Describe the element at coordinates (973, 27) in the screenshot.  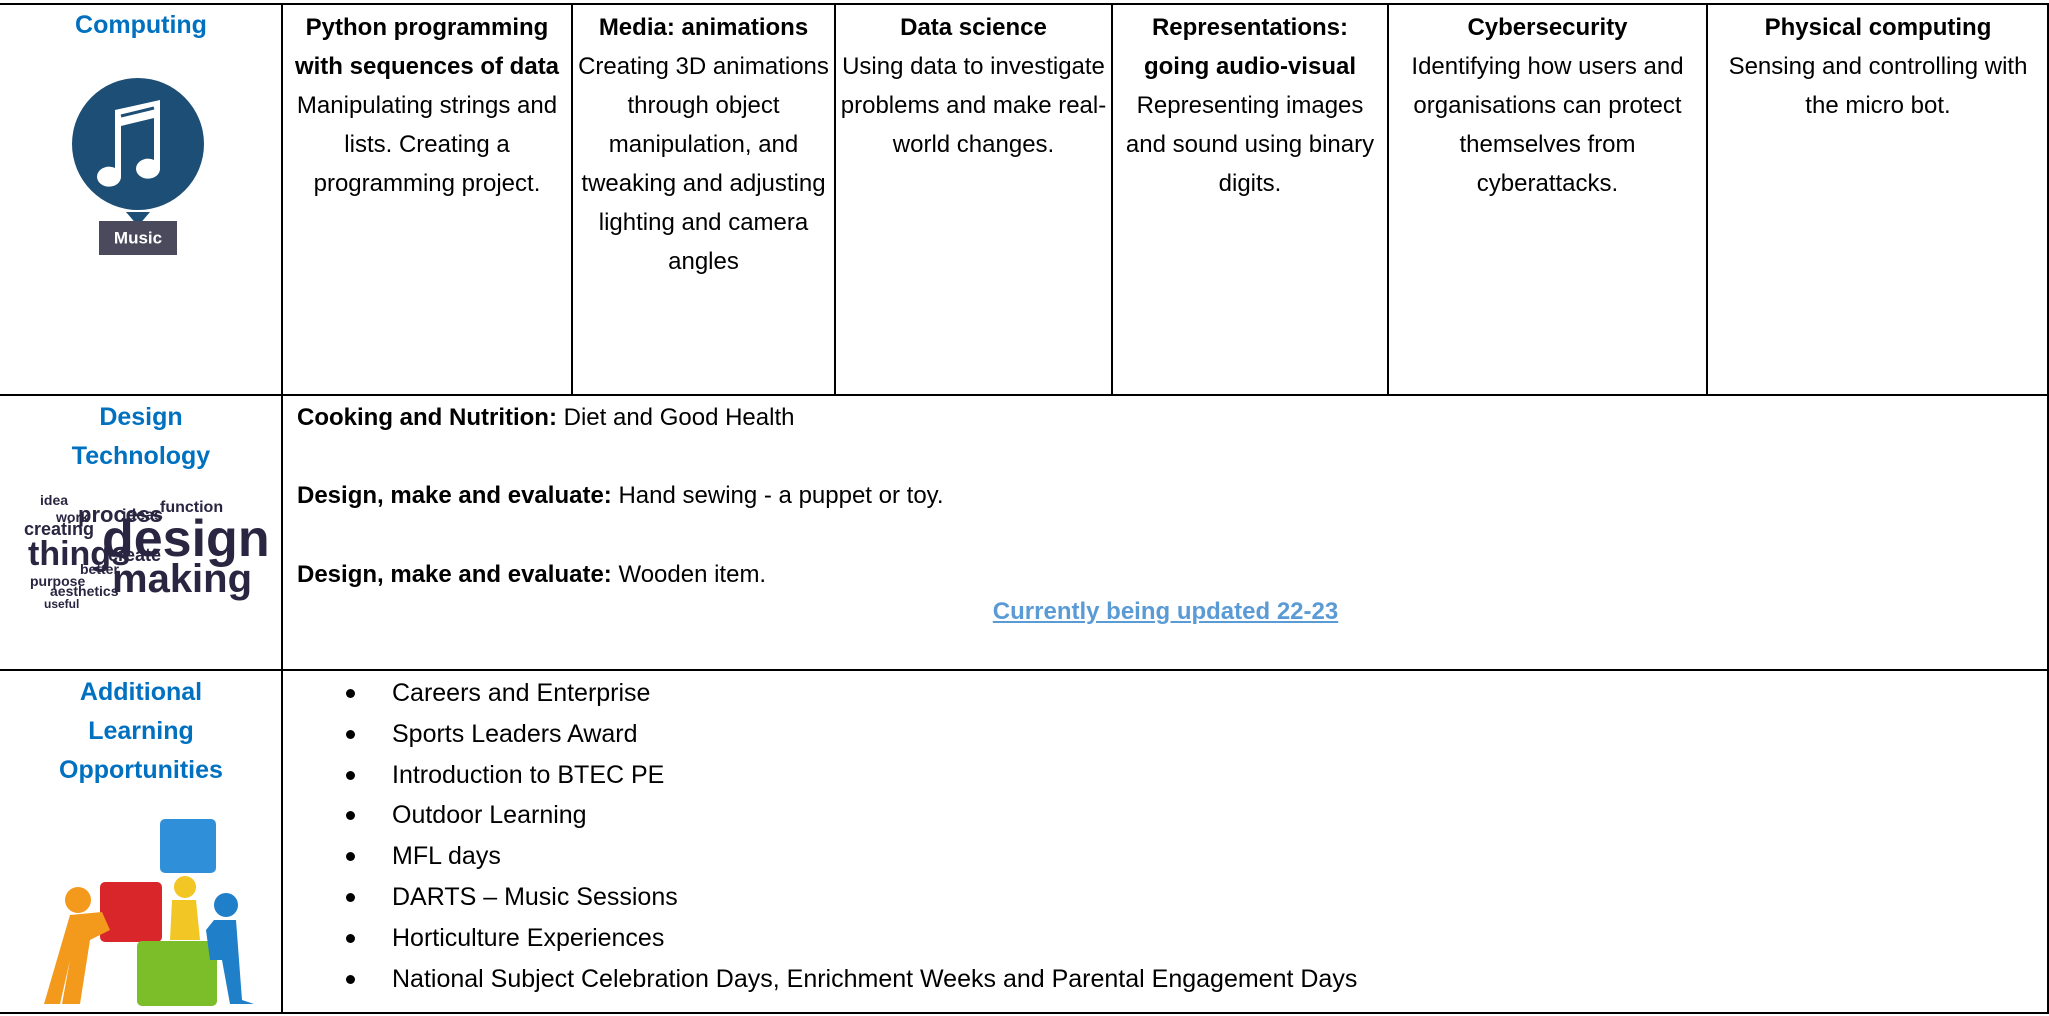
I see `unit-title: Data science` at that location.